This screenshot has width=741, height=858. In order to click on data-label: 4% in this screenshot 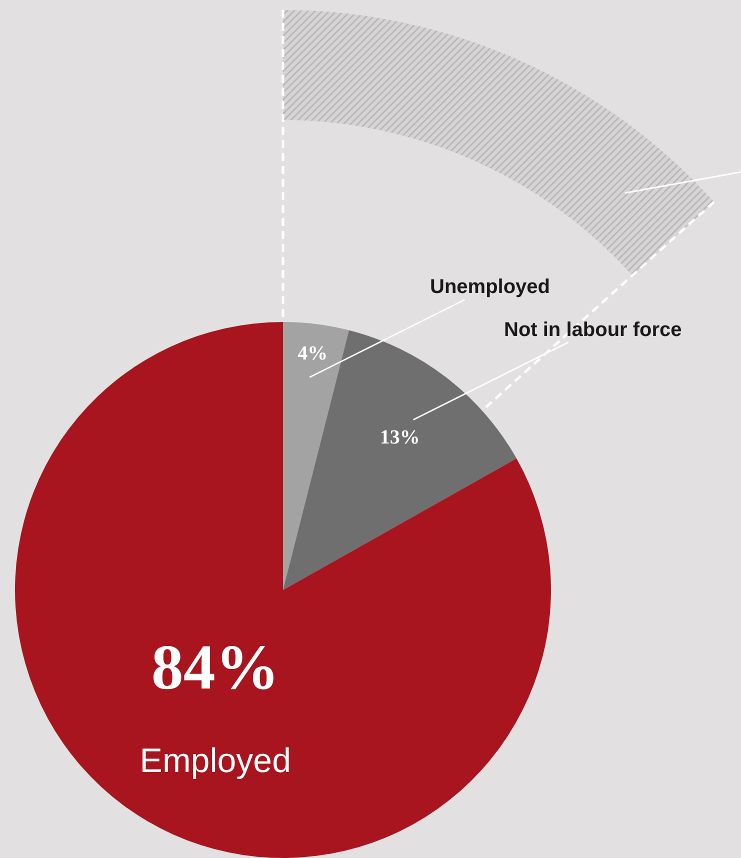, I will do `click(313, 353)`.